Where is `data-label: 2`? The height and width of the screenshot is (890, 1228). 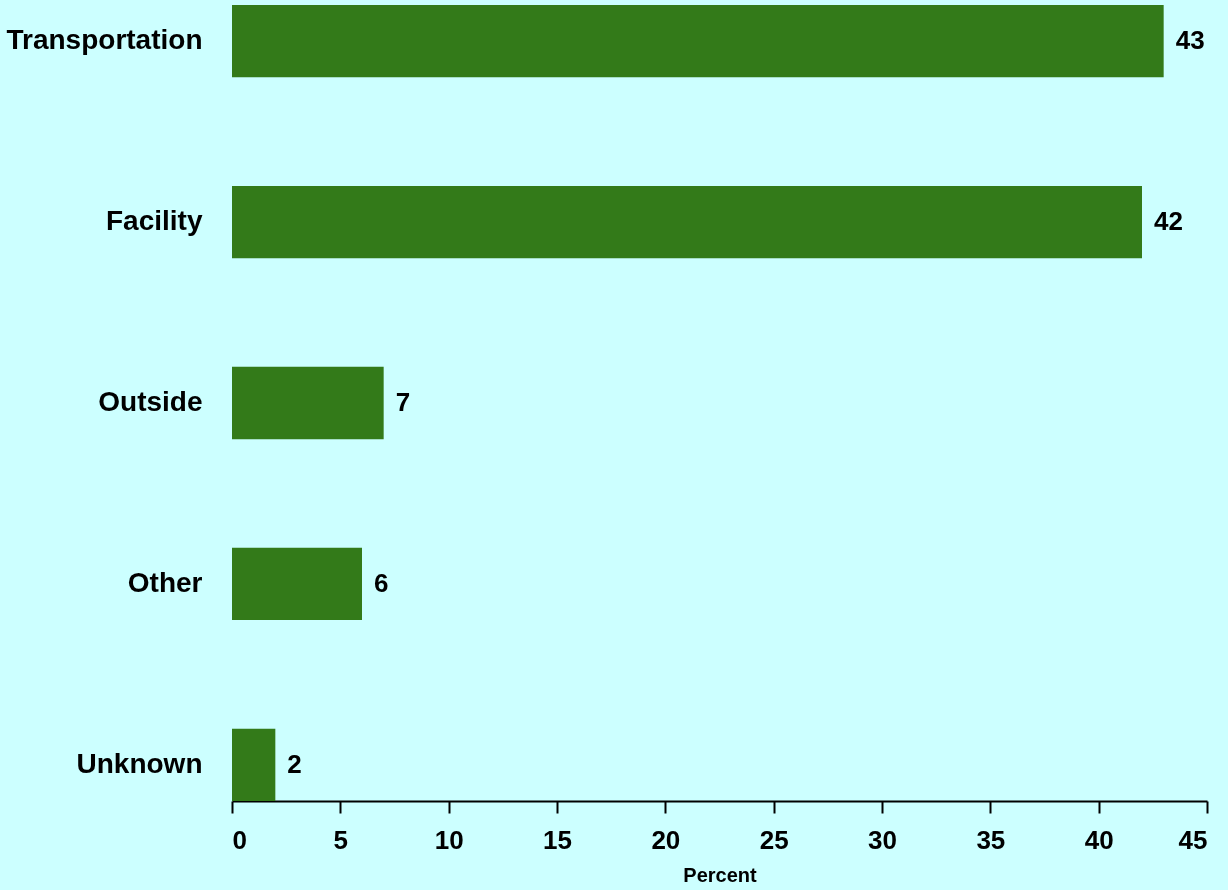
data-label: 2 is located at coordinates (294, 763).